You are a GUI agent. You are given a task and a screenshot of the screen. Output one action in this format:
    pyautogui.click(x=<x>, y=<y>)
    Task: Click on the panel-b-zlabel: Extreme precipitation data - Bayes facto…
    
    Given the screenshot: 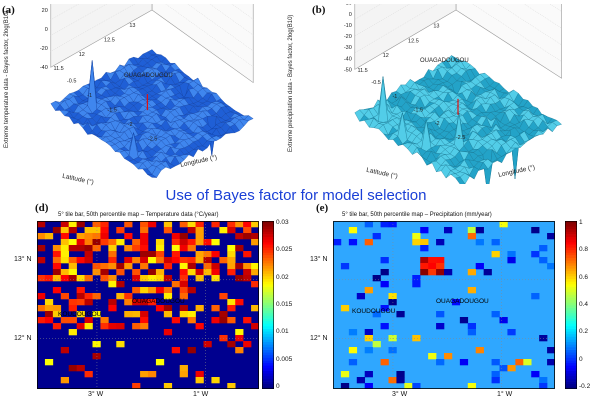 What is the action you would take?
    pyautogui.click(x=291, y=83)
    